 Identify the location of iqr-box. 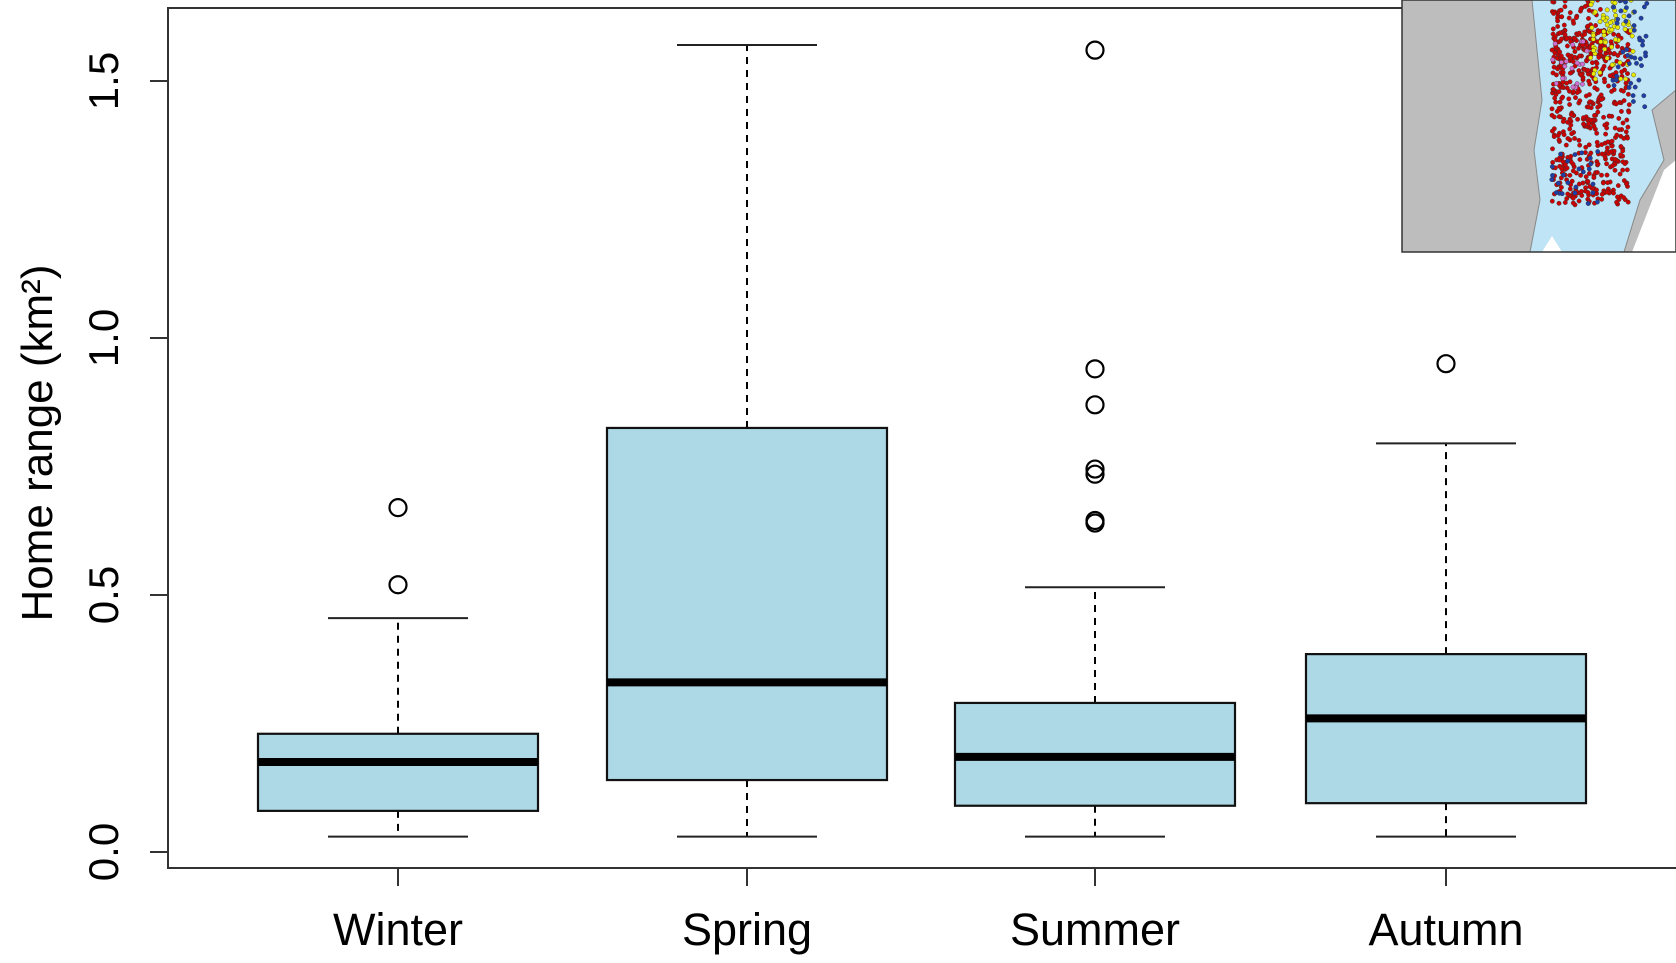
(747, 604).